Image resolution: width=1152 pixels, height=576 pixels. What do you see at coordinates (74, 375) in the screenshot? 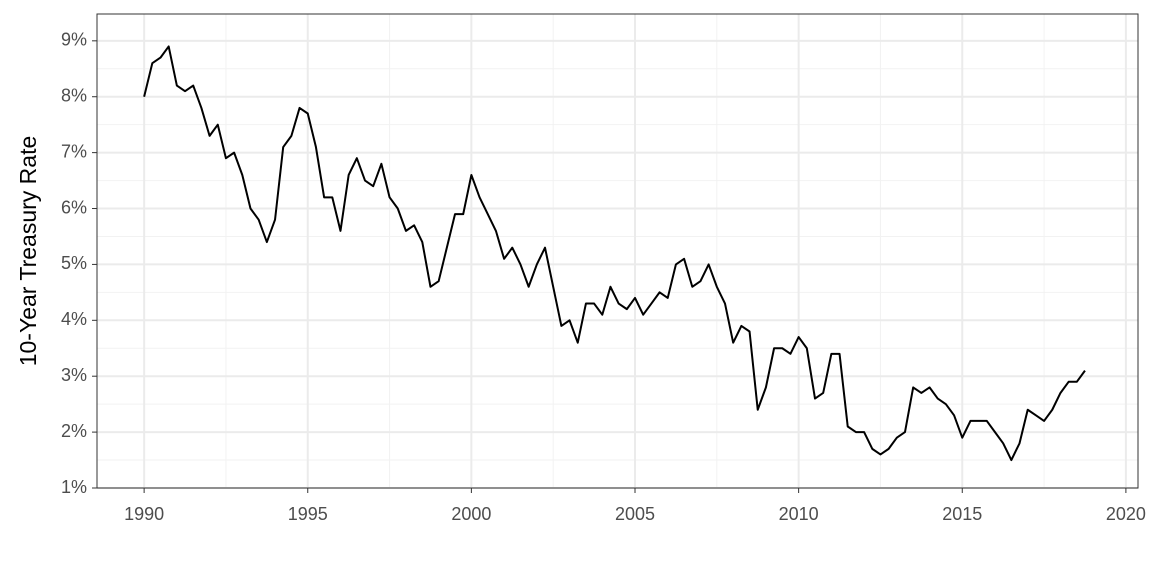
I see `y-tick-label: 3%` at bounding box center [74, 375].